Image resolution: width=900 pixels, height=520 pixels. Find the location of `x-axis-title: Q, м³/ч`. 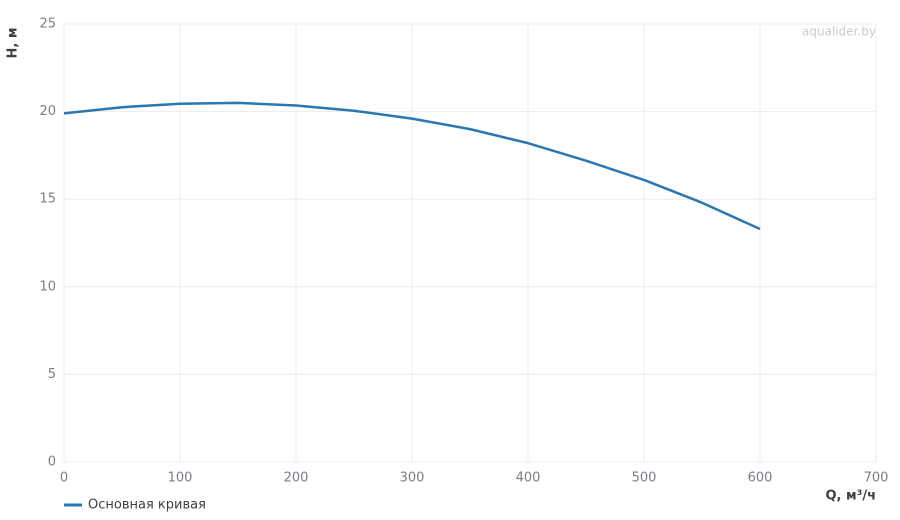

x-axis-title: Q, м³/ч is located at coordinates (850, 496).